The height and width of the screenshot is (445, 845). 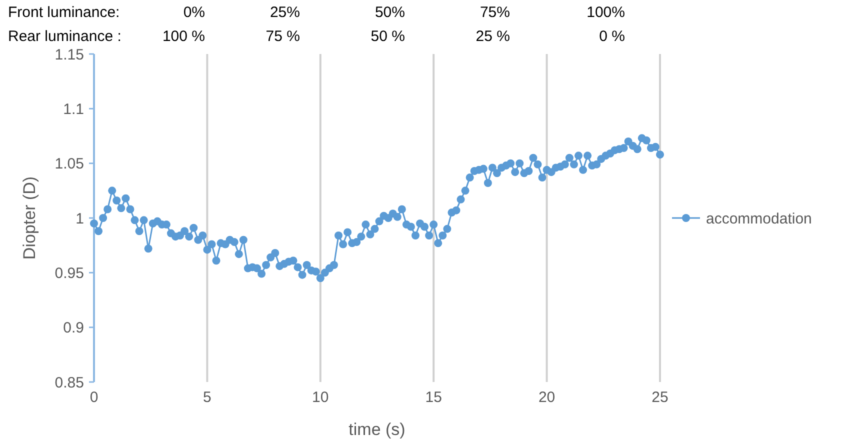 What do you see at coordinates (660, 397) in the screenshot?
I see `x-tick-label: 25` at bounding box center [660, 397].